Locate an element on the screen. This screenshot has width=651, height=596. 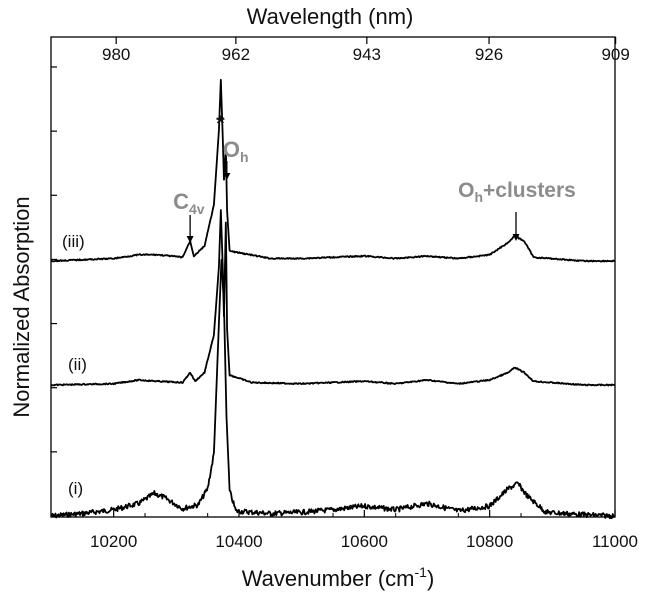
top-axis-title: Wavelength (nm) is located at coordinates (330, 16).